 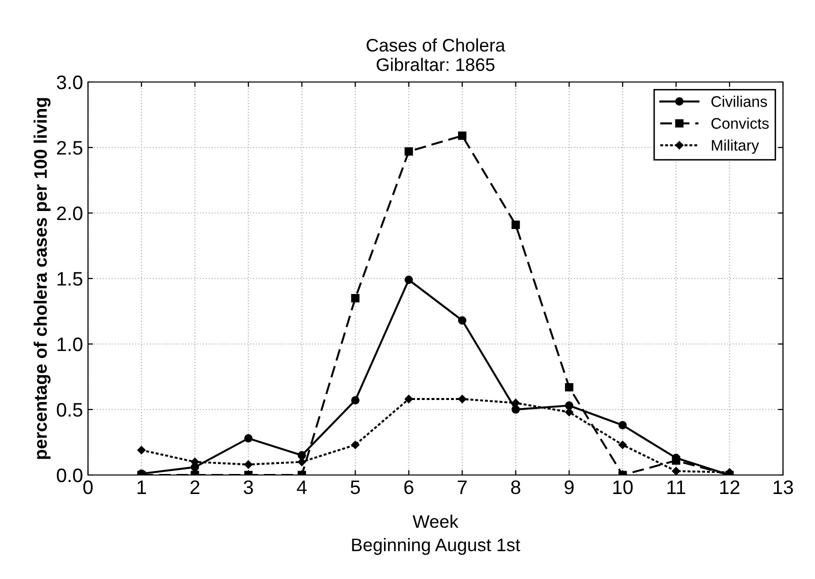 I want to click on x-tick-label: 4, so click(x=301, y=487).